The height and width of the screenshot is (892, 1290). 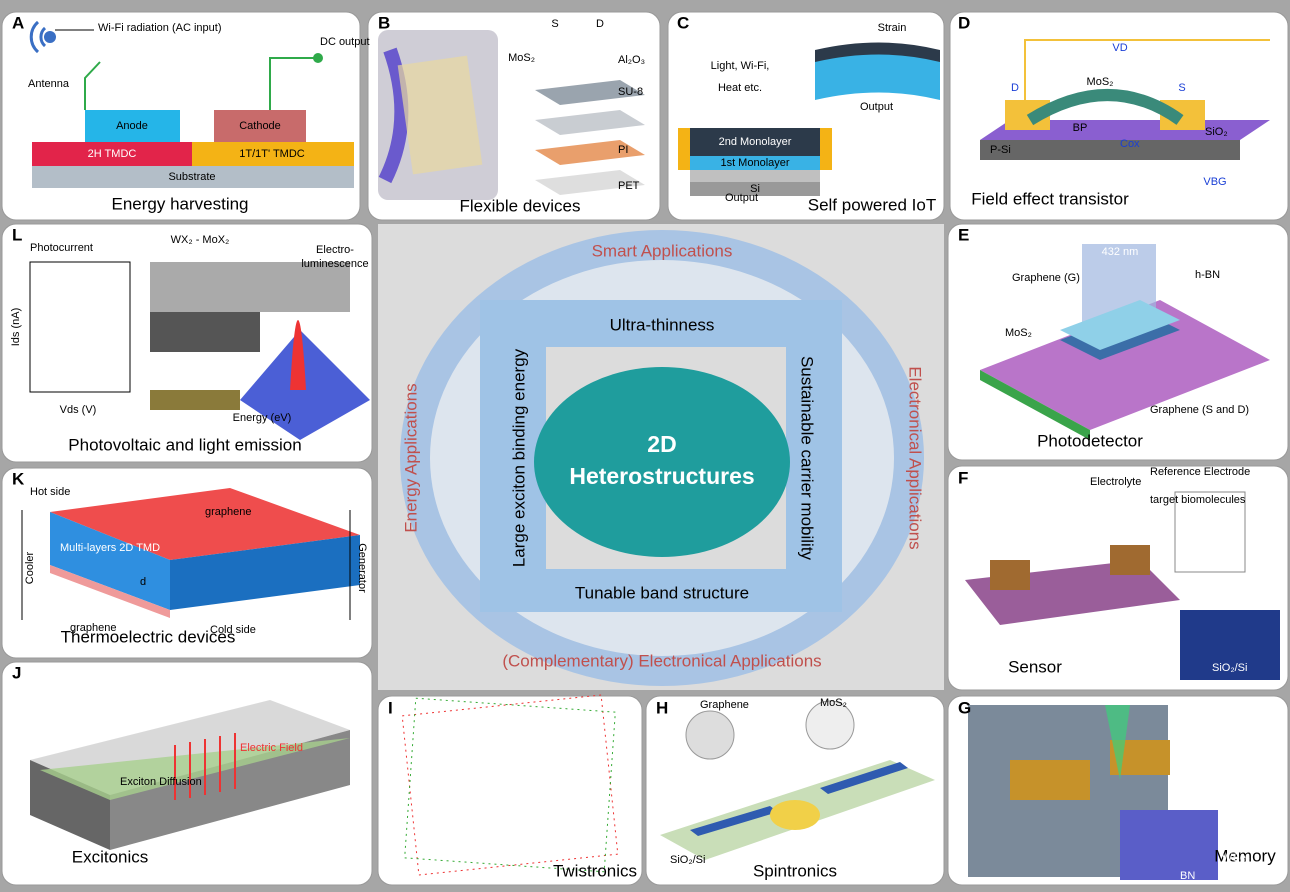 What do you see at coordinates (191, 104) in the screenshot?
I see `panel-a-art` at bounding box center [191, 104].